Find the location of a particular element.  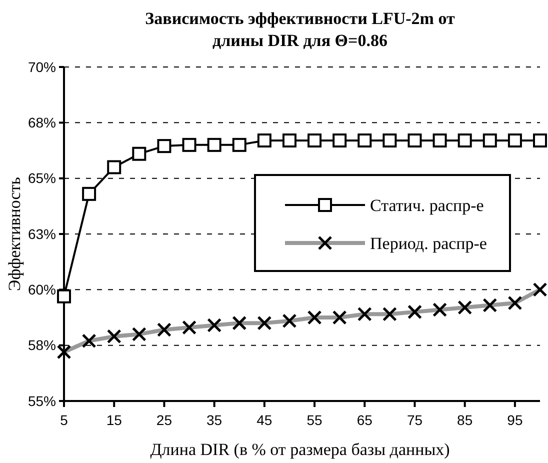

y-tick-label: 58% is located at coordinates (42, 345).